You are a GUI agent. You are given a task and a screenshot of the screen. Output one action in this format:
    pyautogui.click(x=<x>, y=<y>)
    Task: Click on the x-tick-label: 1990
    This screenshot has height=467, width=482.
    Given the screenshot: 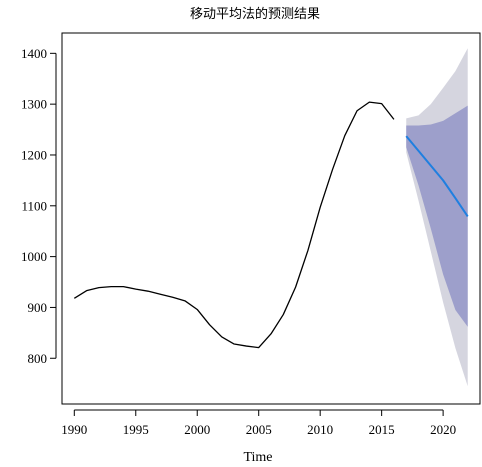 What is the action you would take?
    pyautogui.click(x=74, y=429)
    